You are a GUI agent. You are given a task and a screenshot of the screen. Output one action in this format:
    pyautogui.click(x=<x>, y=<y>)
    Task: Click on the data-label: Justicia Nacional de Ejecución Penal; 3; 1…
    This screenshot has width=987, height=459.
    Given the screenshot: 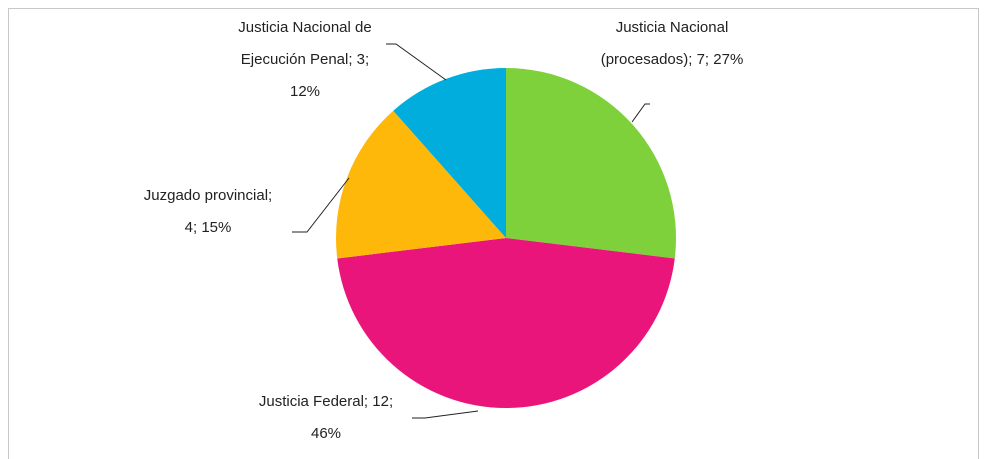 What is the action you would take?
    pyautogui.click(x=304, y=59)
    